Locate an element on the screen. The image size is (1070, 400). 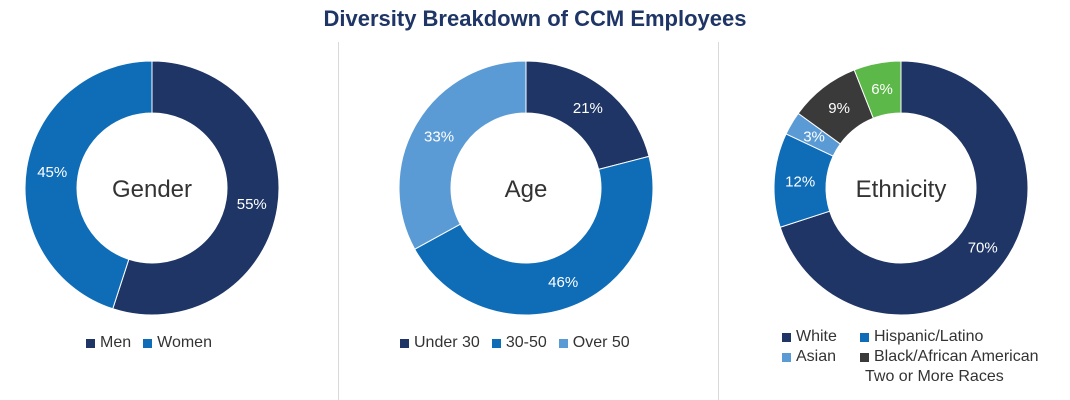
legend-item: Two or More Races is located at coordinates (932, 377).